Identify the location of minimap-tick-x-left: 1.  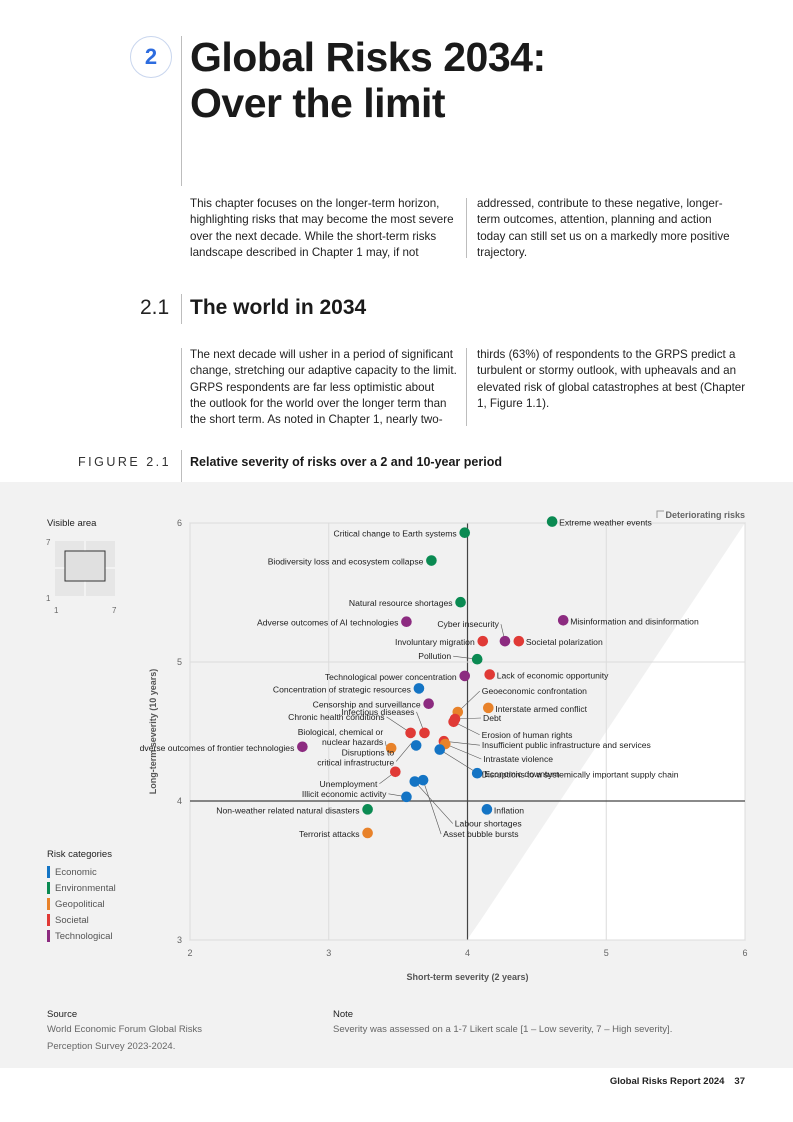
(56, 610).